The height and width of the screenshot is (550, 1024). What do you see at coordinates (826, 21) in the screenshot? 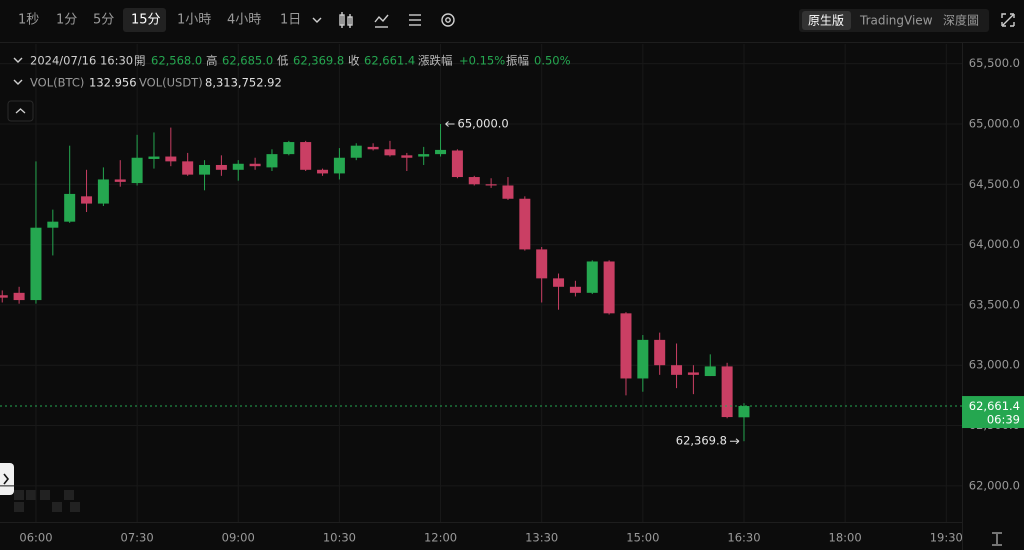
I see `view-button: 原生版` at bounding box center [826, 21].